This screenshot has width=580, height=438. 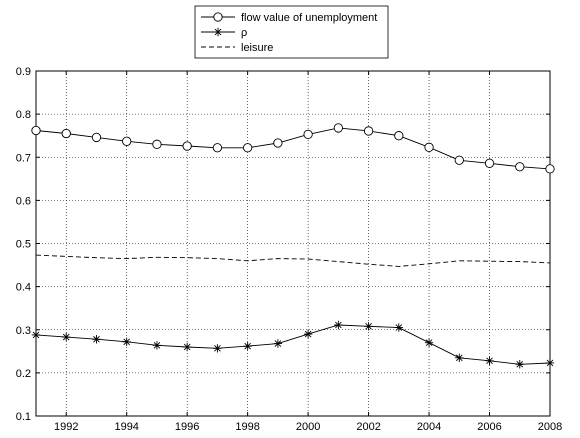 What do you see at coordinates (291, 32) in the screenshot?
I see `legend: flow value of unemployment ρ leisure` at bounding box center [291, 32].